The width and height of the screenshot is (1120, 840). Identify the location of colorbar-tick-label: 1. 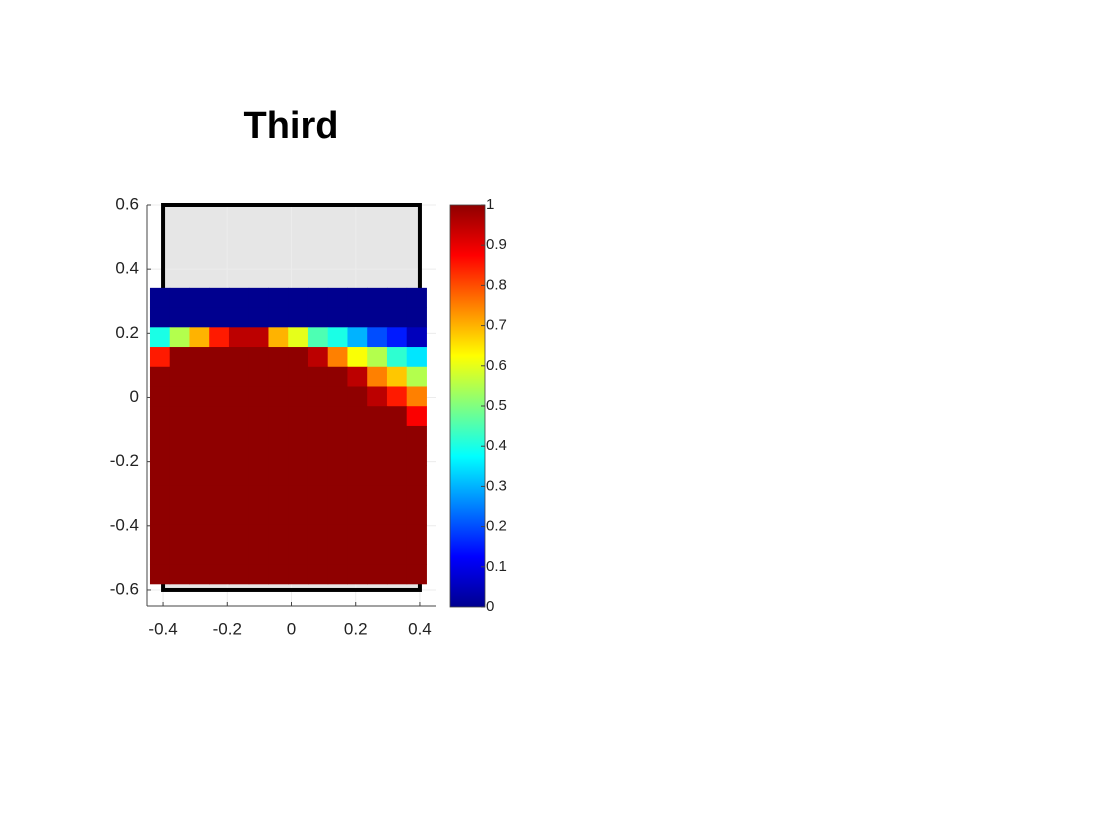
(490, 204).